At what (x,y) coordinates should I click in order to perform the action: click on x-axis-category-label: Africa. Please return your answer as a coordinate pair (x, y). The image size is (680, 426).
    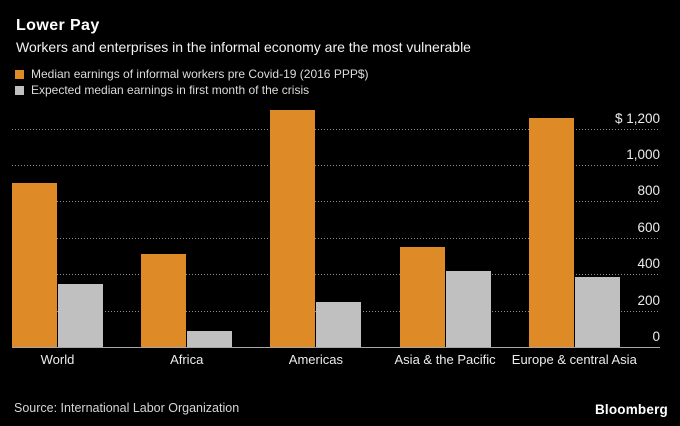
    Looking at the image, I should click on (187, 359).